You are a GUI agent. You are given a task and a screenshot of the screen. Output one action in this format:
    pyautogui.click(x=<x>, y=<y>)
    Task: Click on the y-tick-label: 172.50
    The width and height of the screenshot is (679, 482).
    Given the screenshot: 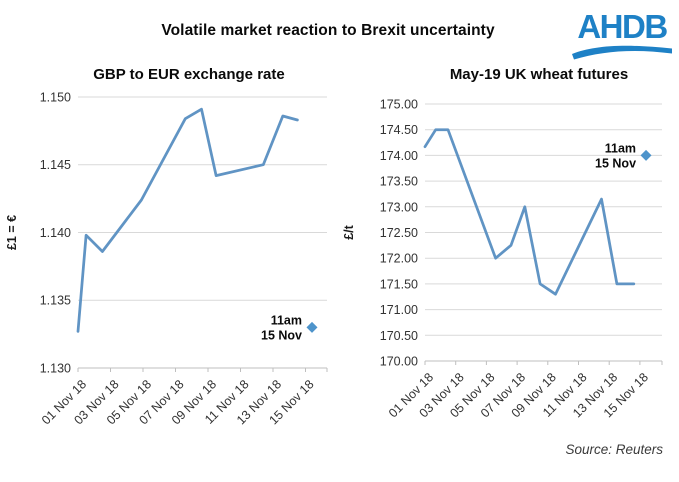 What is the action you would take?
    pyautogui.click(x=399, y=233)
    